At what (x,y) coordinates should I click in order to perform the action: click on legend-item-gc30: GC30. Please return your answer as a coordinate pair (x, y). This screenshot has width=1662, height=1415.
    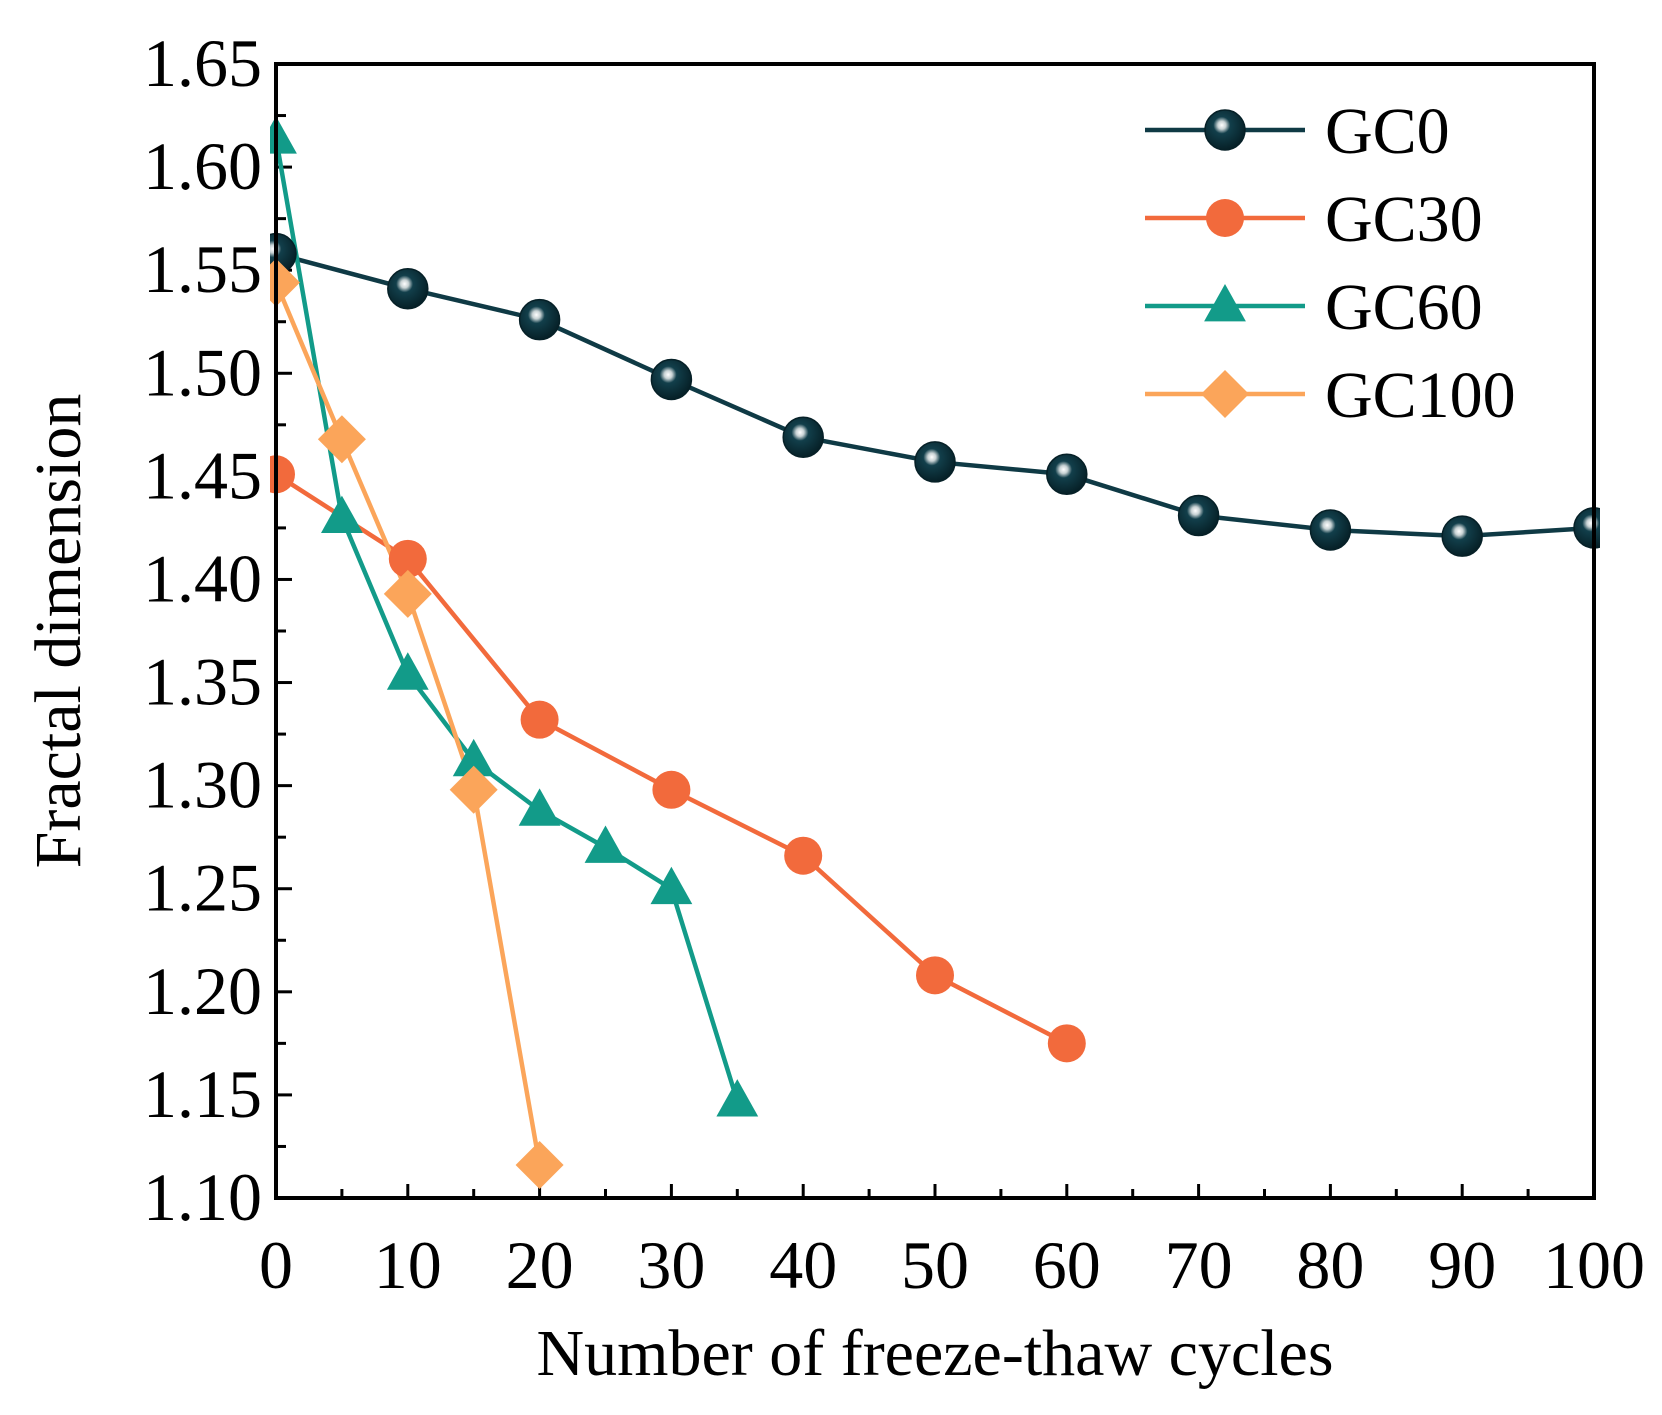
    Looking at the image, I should click on (1314, 219).